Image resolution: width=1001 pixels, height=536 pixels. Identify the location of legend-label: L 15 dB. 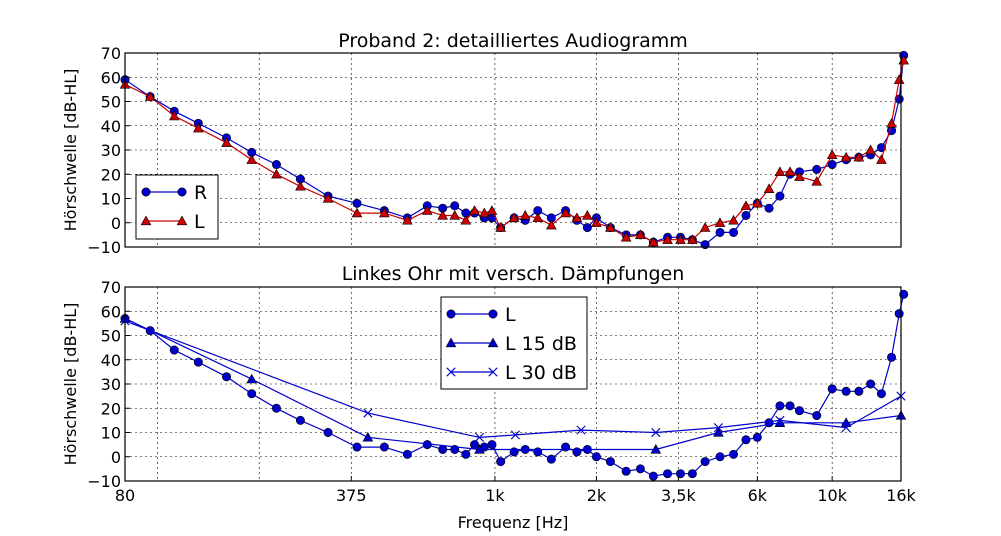
(541, 344).